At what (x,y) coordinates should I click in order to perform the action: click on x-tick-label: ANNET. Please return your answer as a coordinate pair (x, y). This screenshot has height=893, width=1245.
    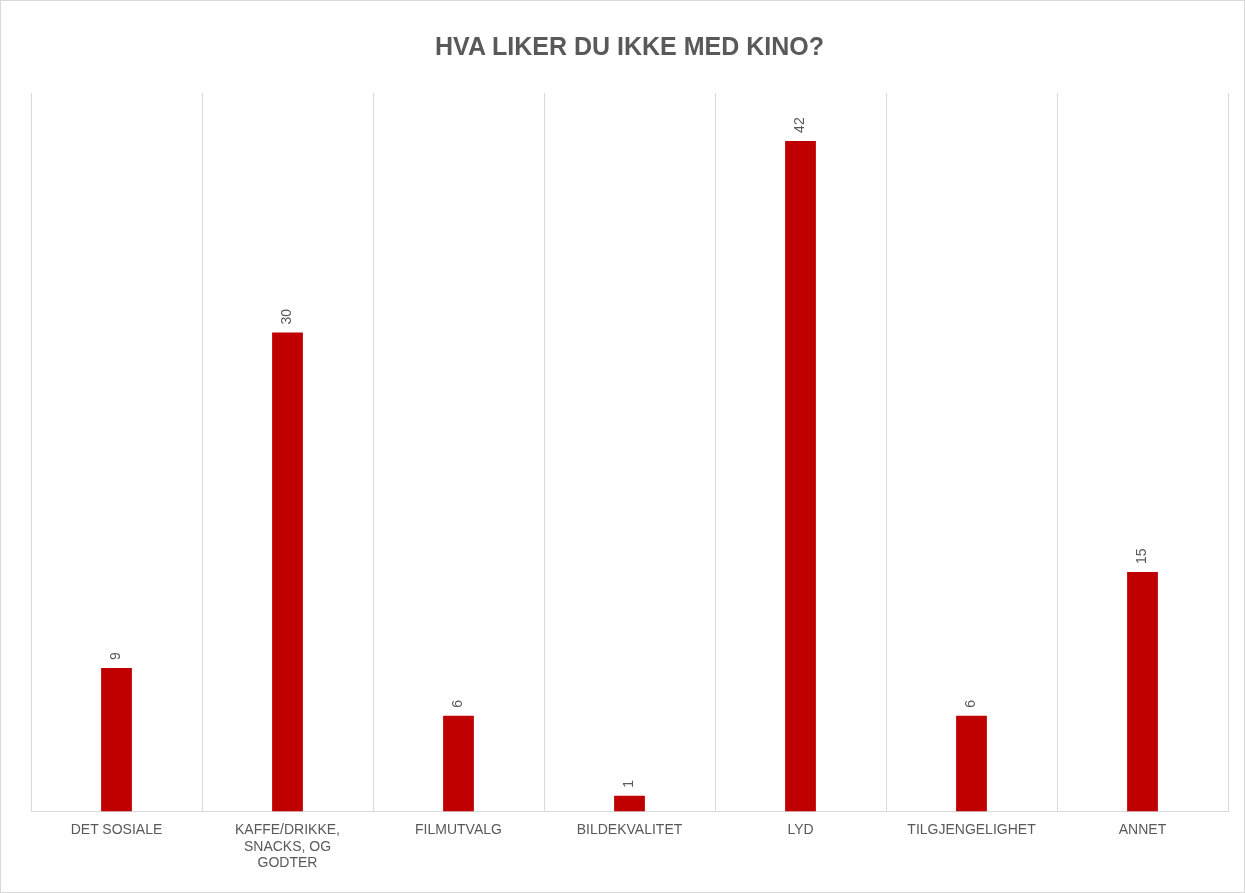
    Looking at the image, I should click on (1142, 828).